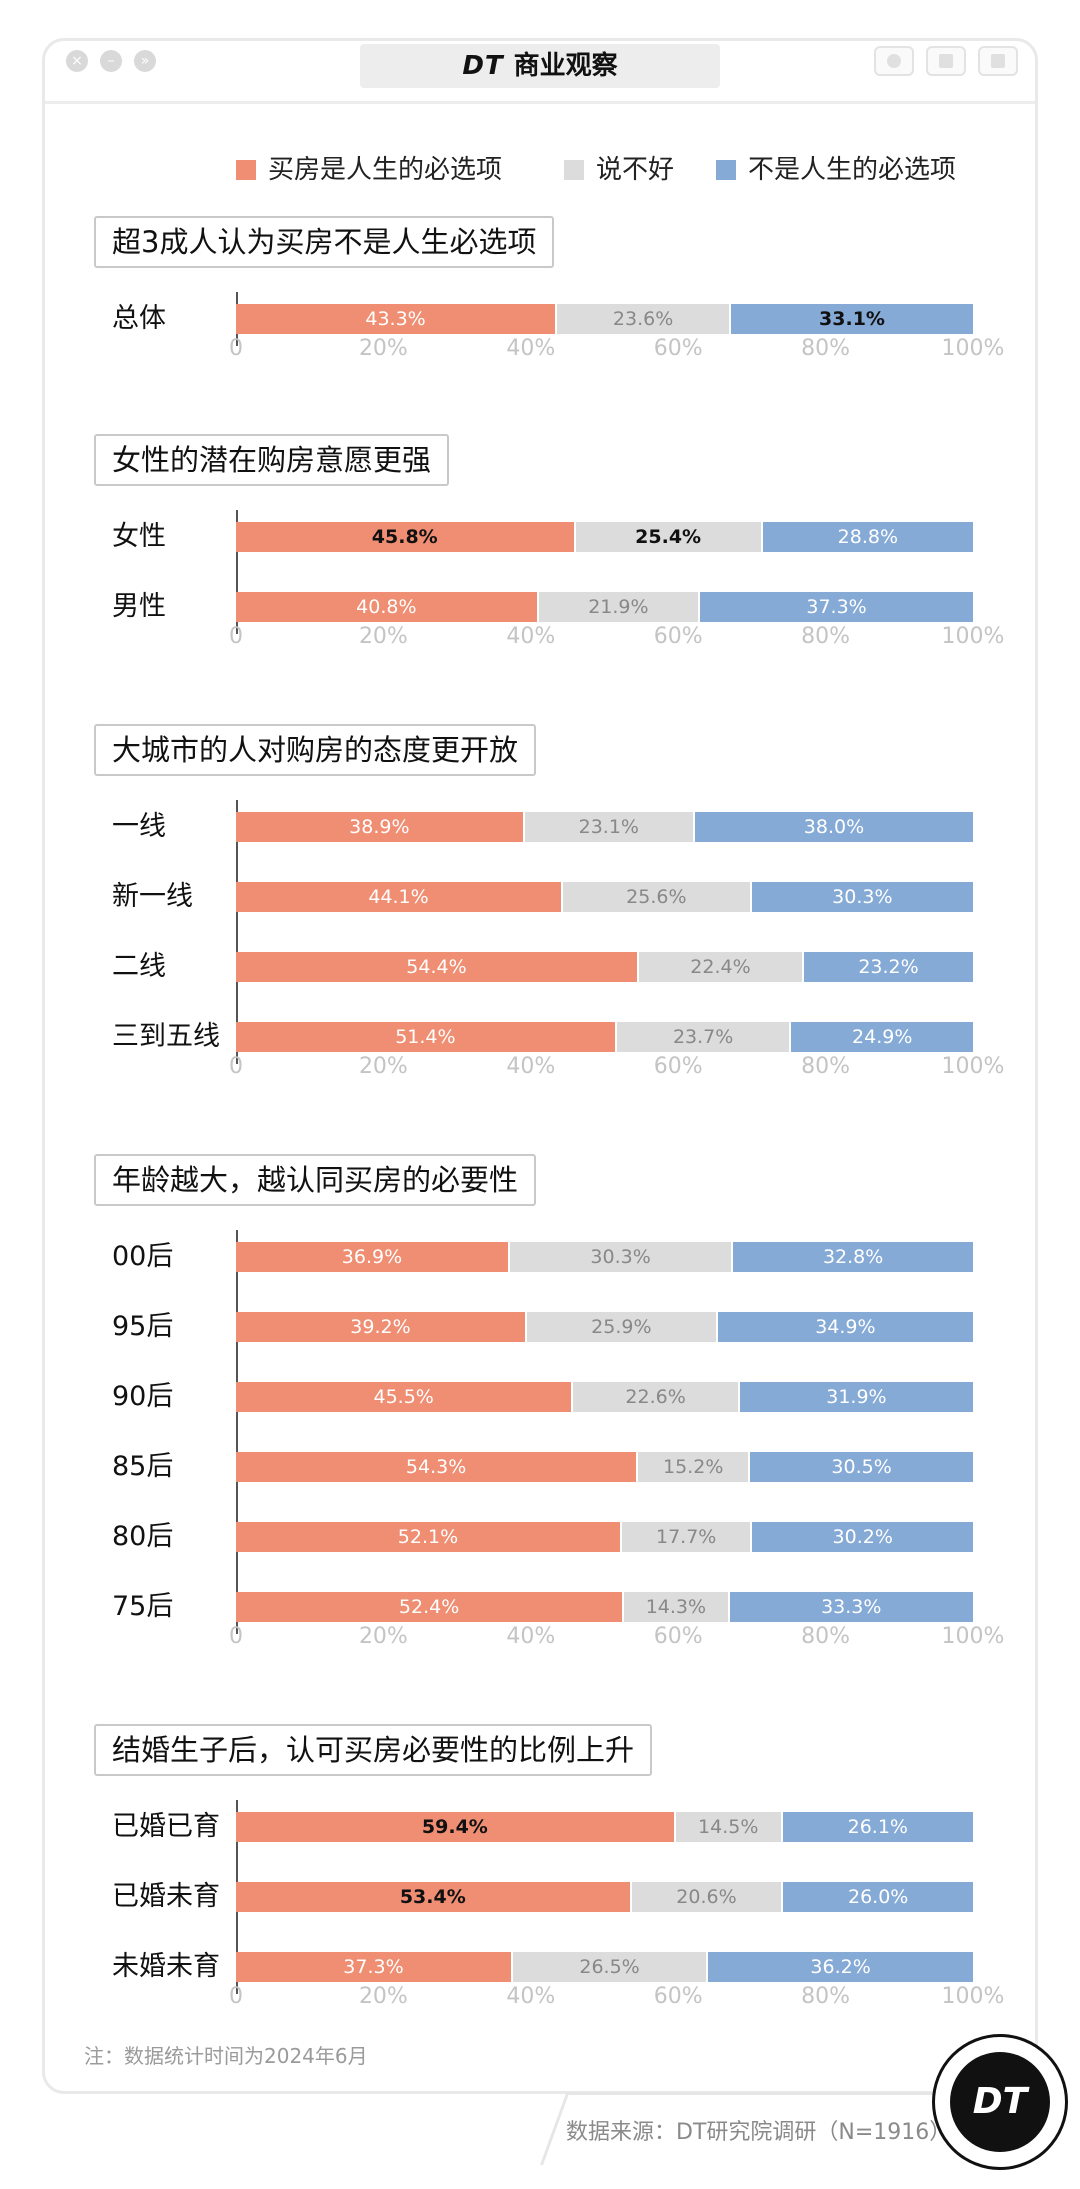  What do you see at coordinates (77, 61) in the screenshot?
I see `close-icon: ×` at bounding box center [77, 61].